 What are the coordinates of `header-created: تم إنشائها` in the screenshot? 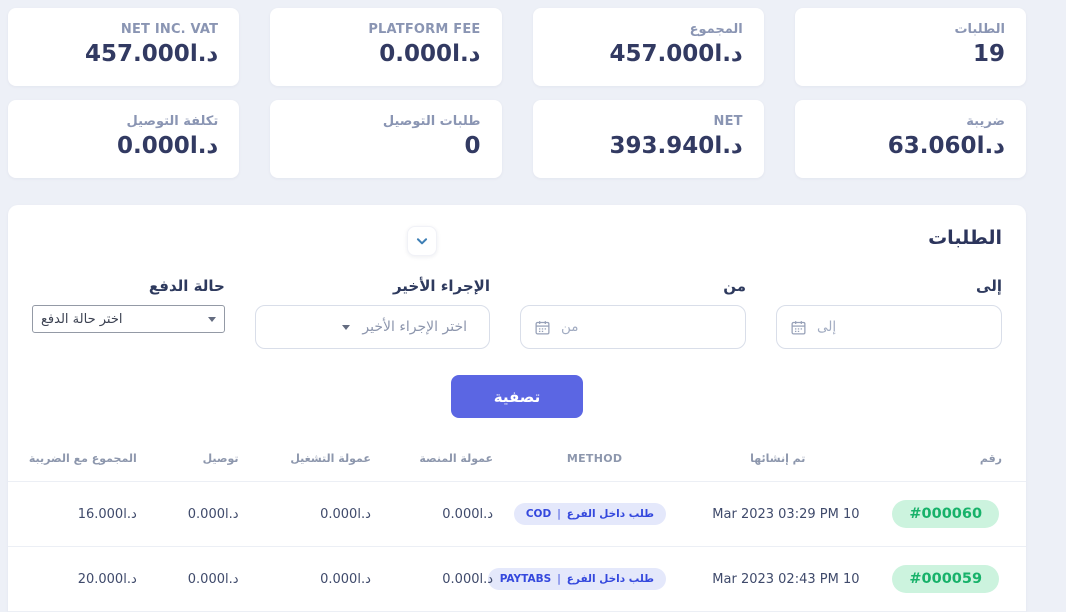 It's located at (778, 458).